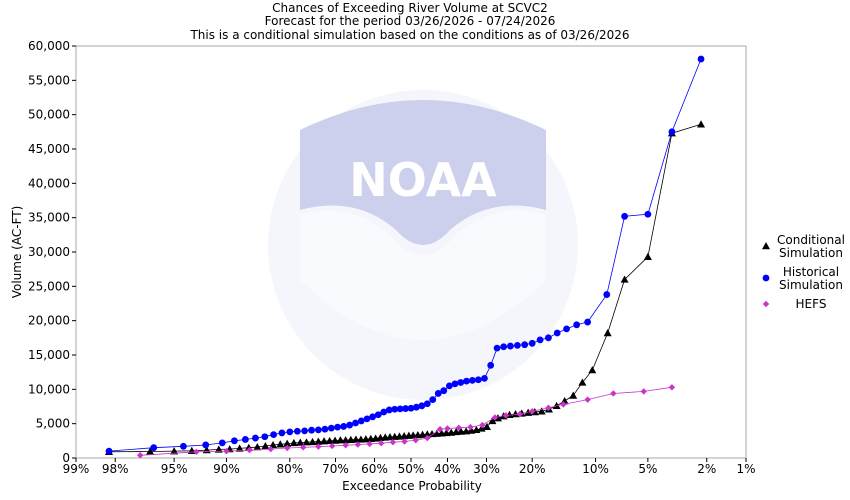 This screenshot has width=850, height=500. Describe the element at coordinates (49, 183) in the screenshot. I see `y-tick-label: 40,000` at that location.